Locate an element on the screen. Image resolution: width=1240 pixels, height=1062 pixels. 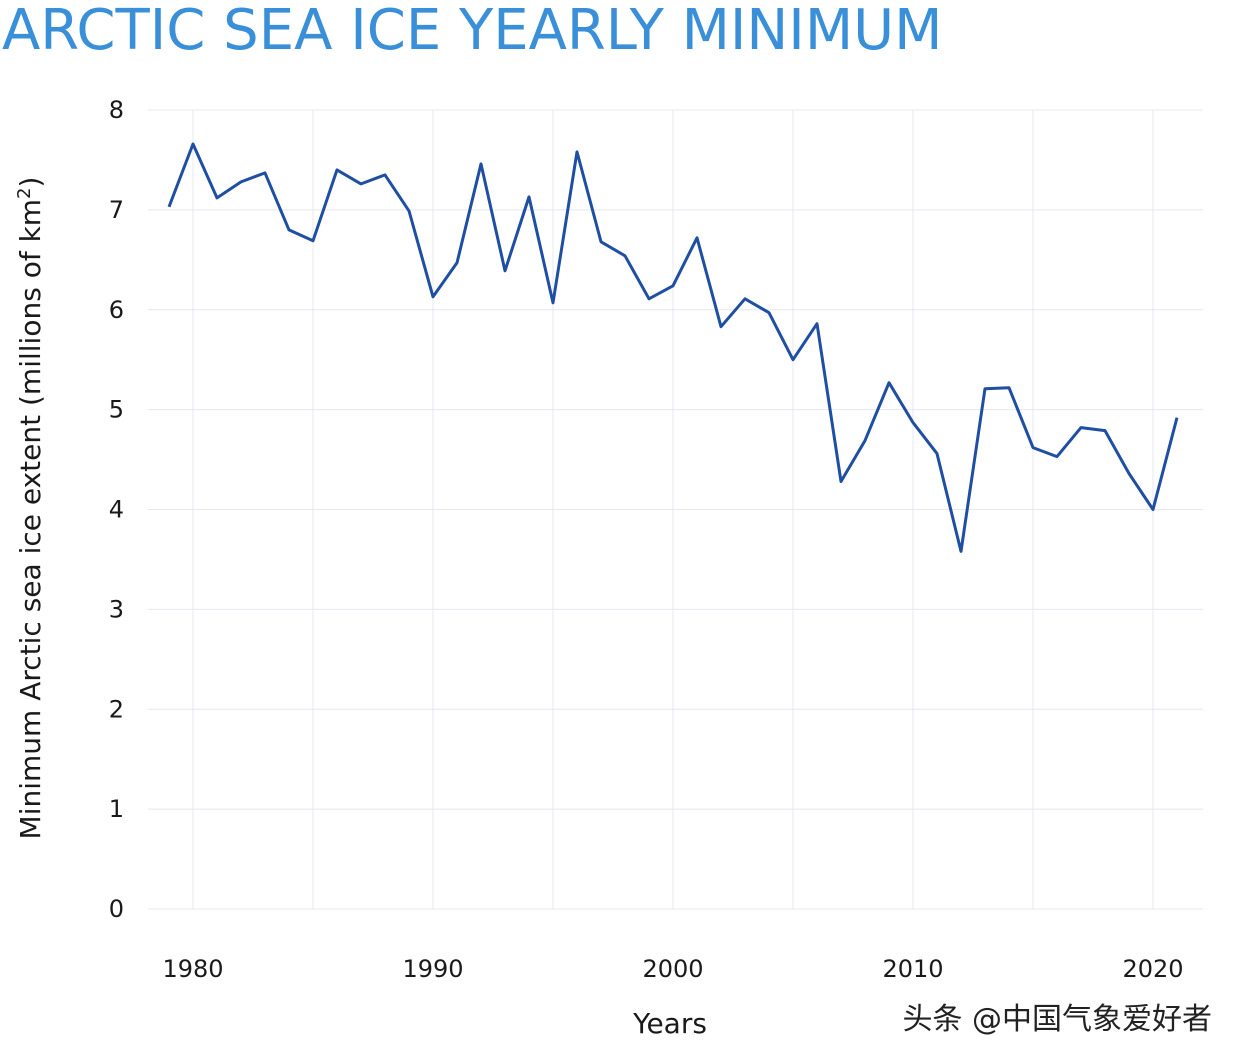
x-tick-label: 2010 is located at coordinates (912, 969).